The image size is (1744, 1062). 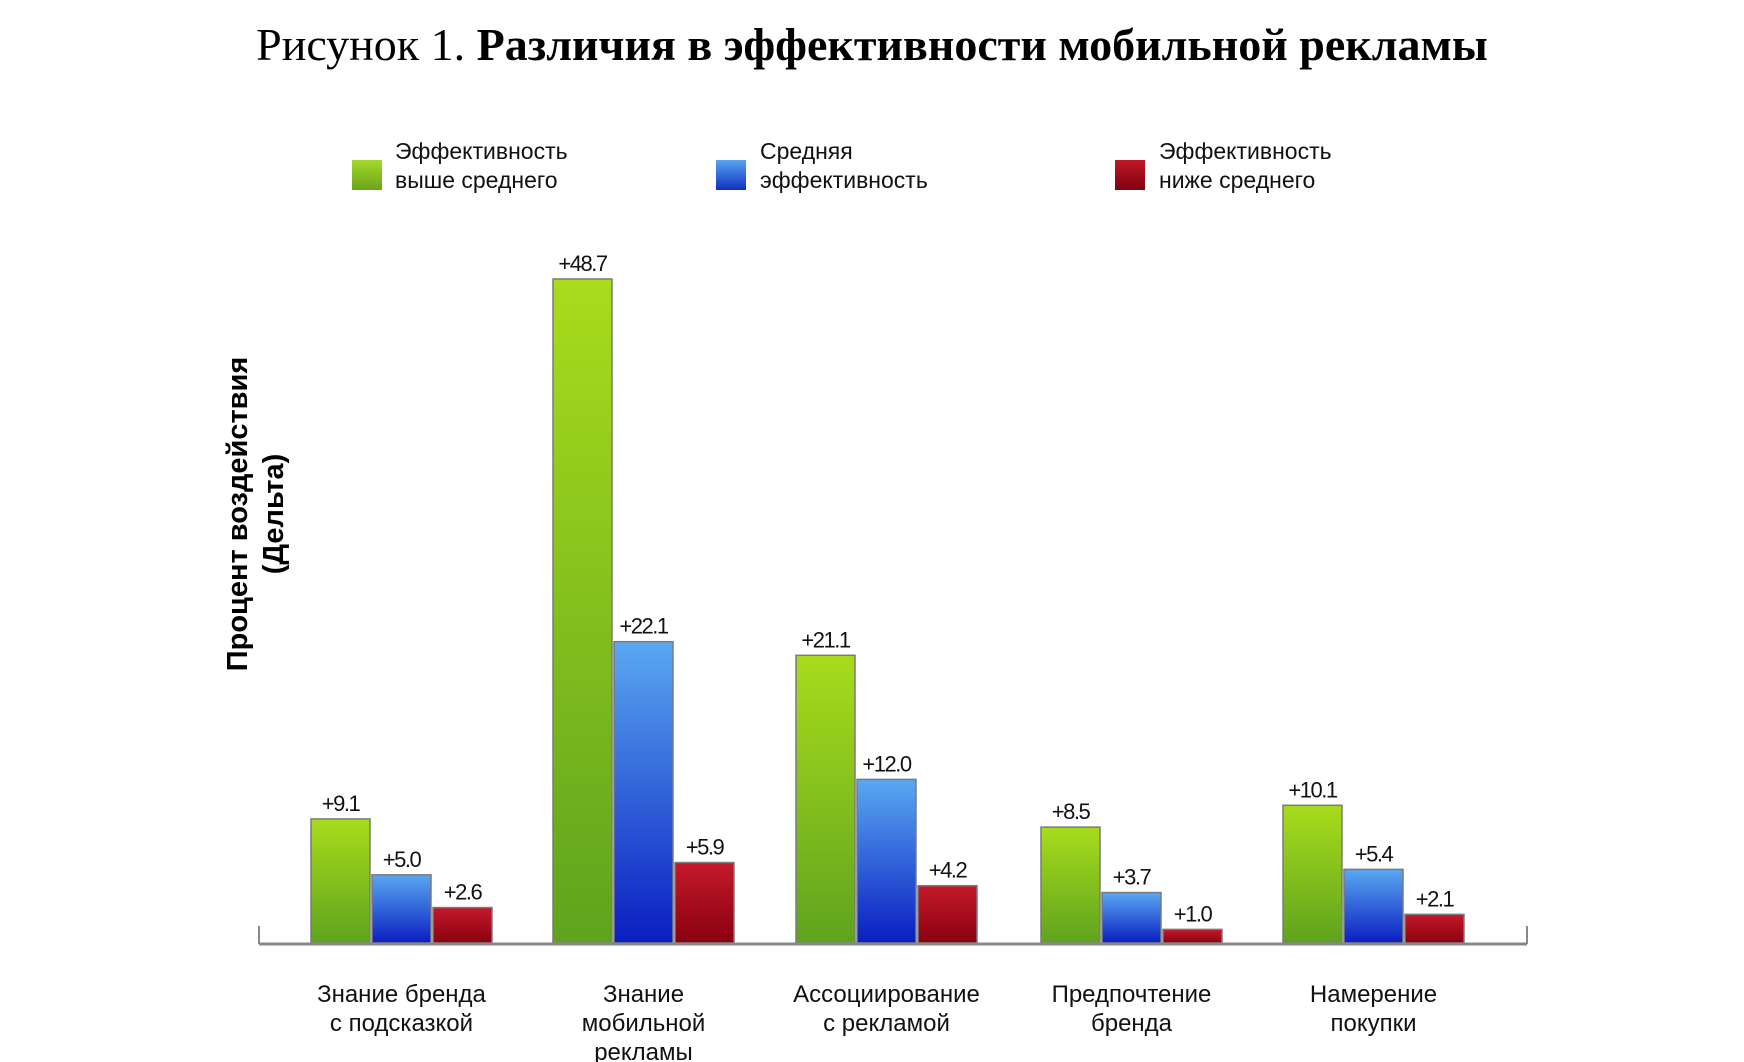 What do you see at coordinates (401, 994) in the screenshot?
I see `x-tick-label-line: Знание бренда` at bounding box center [401, 994].